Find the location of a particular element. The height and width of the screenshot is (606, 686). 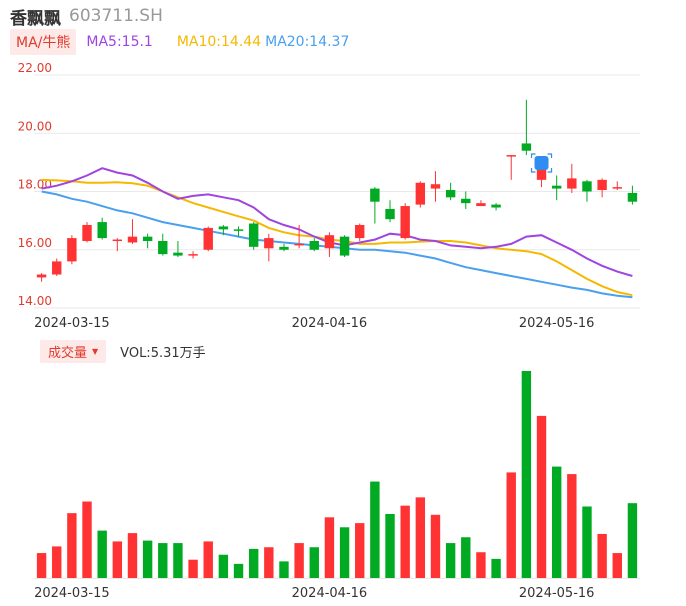

ma10-legend: MA10:14.44 is located at coordinates (219, 42).